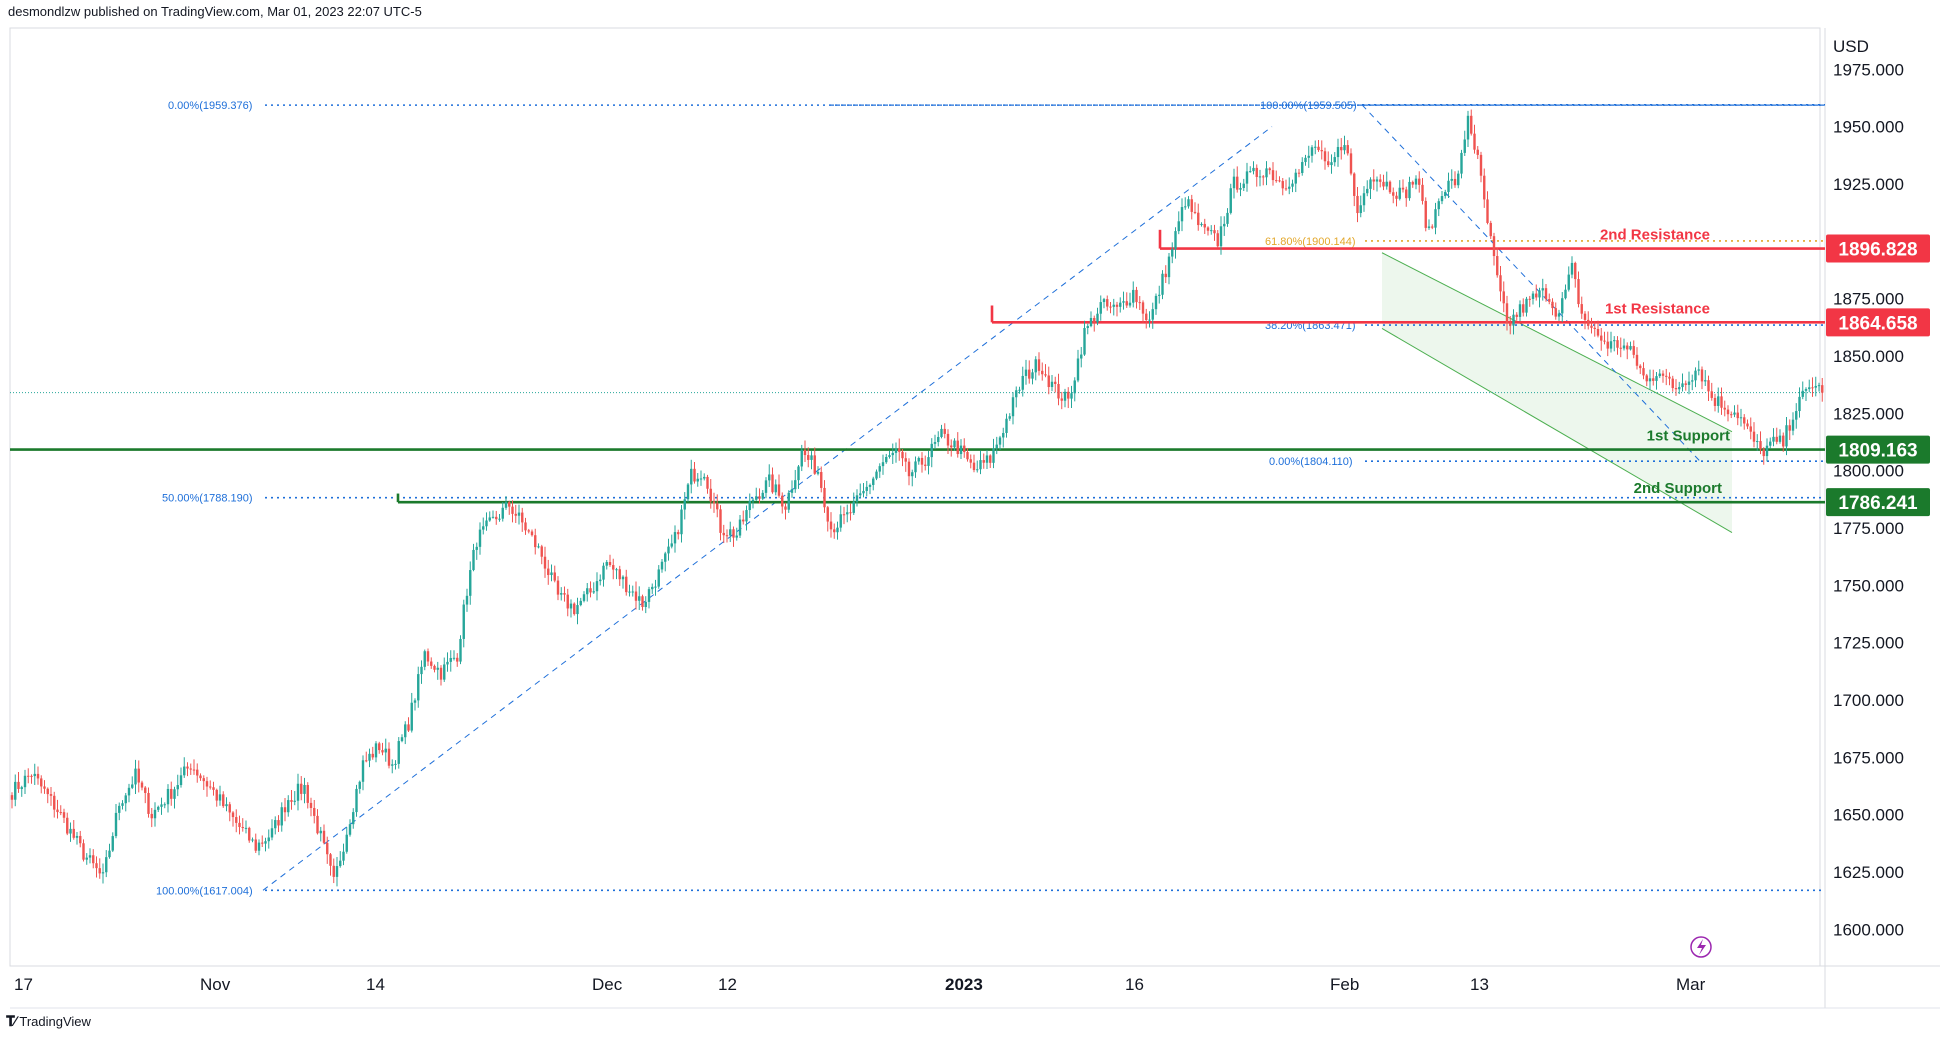 The width and height of the screenshot is (1940, 1038). What do you see at coordinates (1868, 815) in the screenshot?
I see `price-tick-label: 1650.000` at bounding box center [1868, 815].